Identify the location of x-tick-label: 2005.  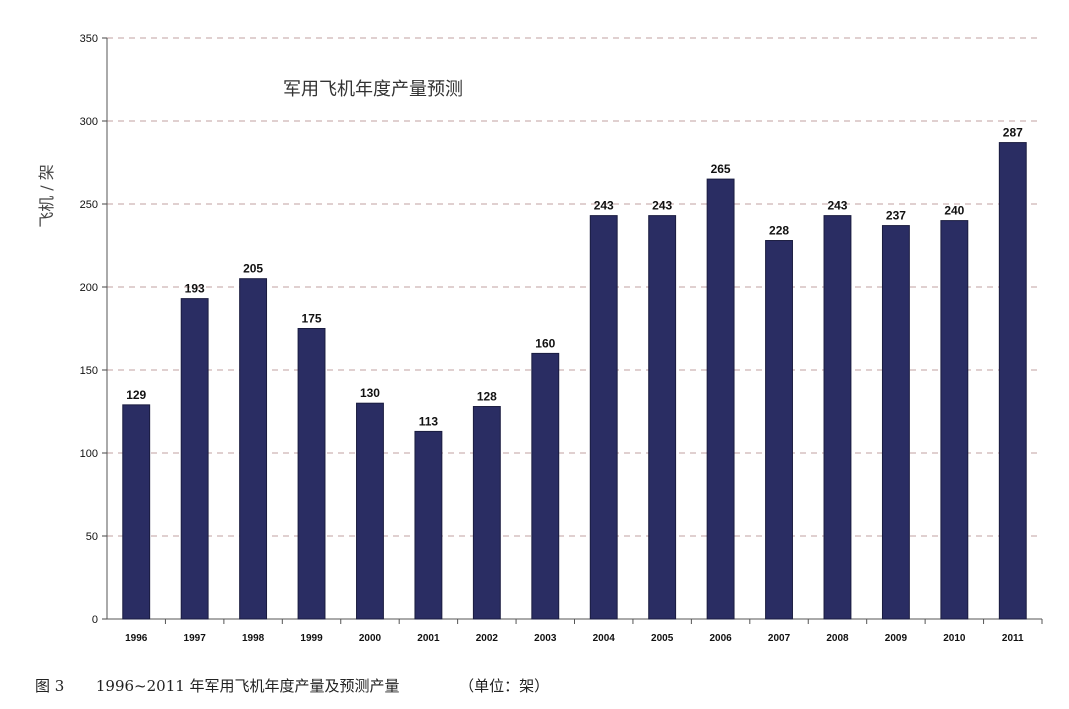
(662, 638).